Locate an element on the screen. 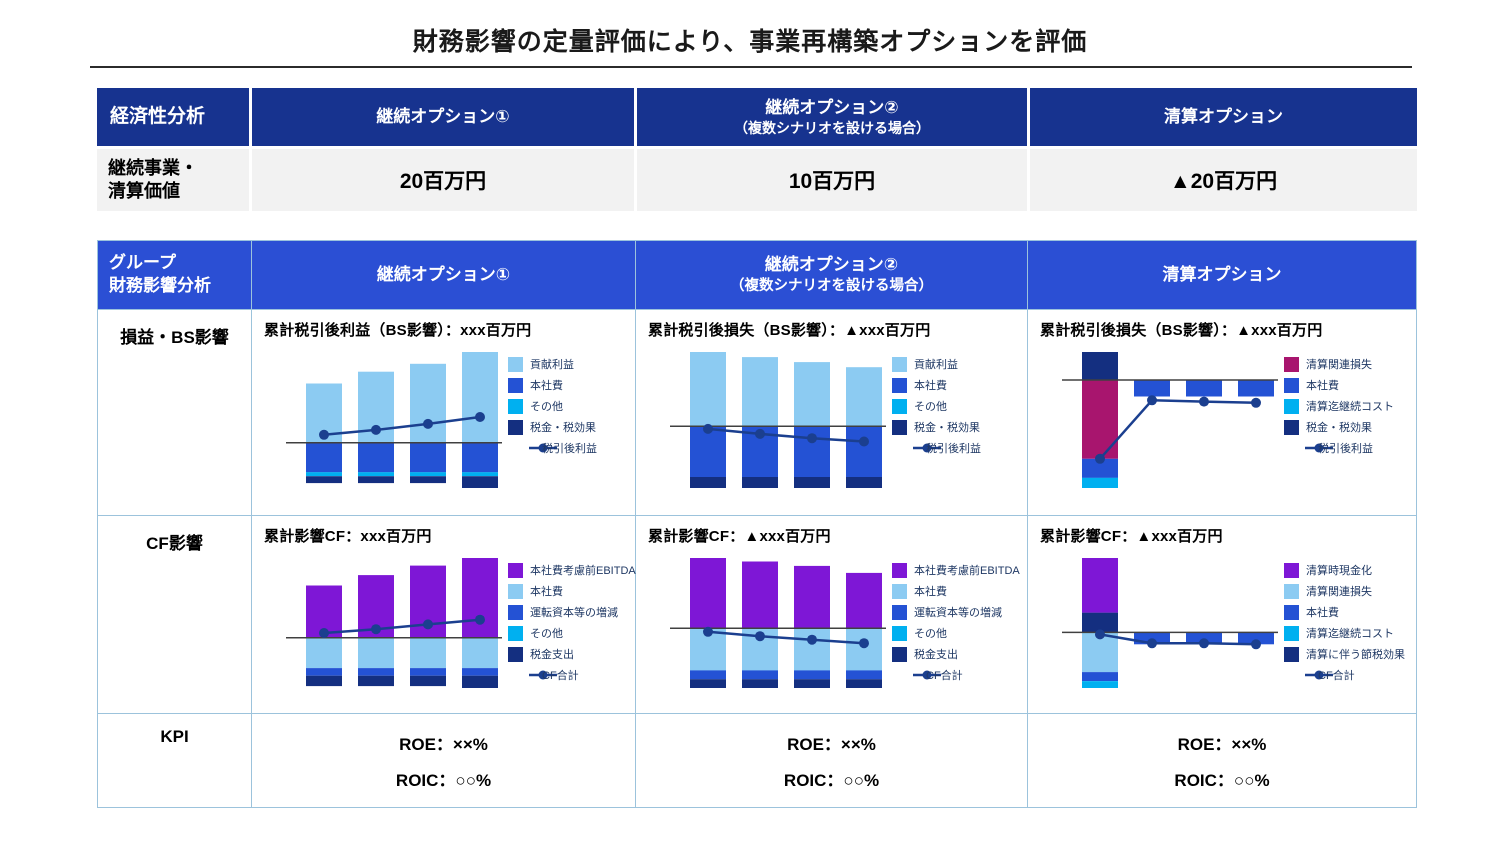 This screenshot has width=1500, height=844. kpi-cell-option2: ROE：××% ROIC：○○% is located at coordinates (831, 760).